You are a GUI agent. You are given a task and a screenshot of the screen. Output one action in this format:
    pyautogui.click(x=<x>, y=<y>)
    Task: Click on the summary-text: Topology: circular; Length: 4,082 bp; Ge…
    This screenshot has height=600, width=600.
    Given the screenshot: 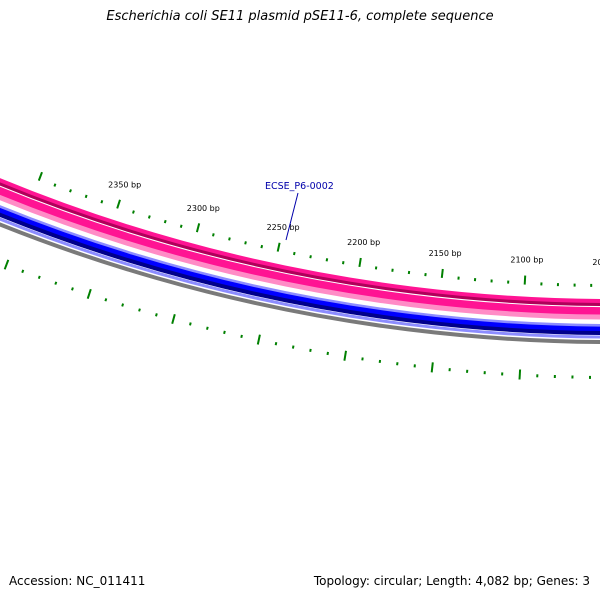 What is the action you would take?
    pyautogui.click(x=451, y=581)
    